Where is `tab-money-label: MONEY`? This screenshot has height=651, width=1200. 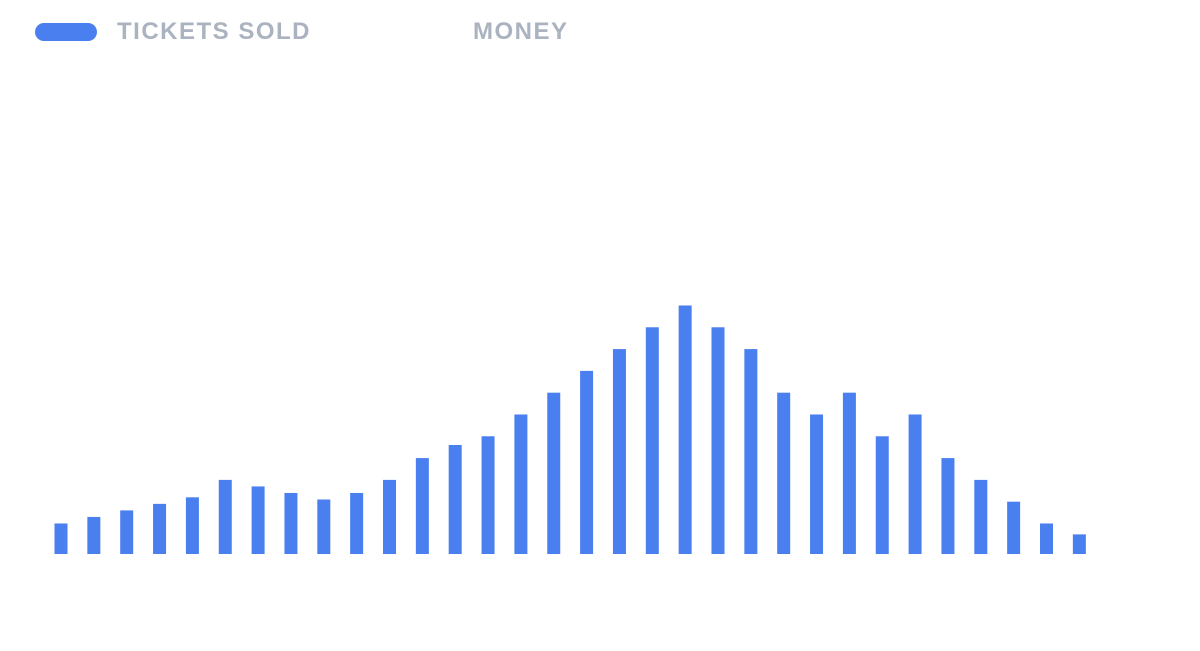
tab-money-label: MONEY is located at coordinates (521, 31).